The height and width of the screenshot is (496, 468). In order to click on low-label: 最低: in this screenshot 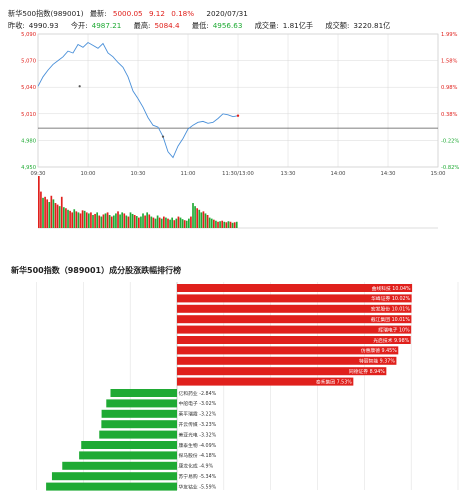, I will do `click(200, 25)`.